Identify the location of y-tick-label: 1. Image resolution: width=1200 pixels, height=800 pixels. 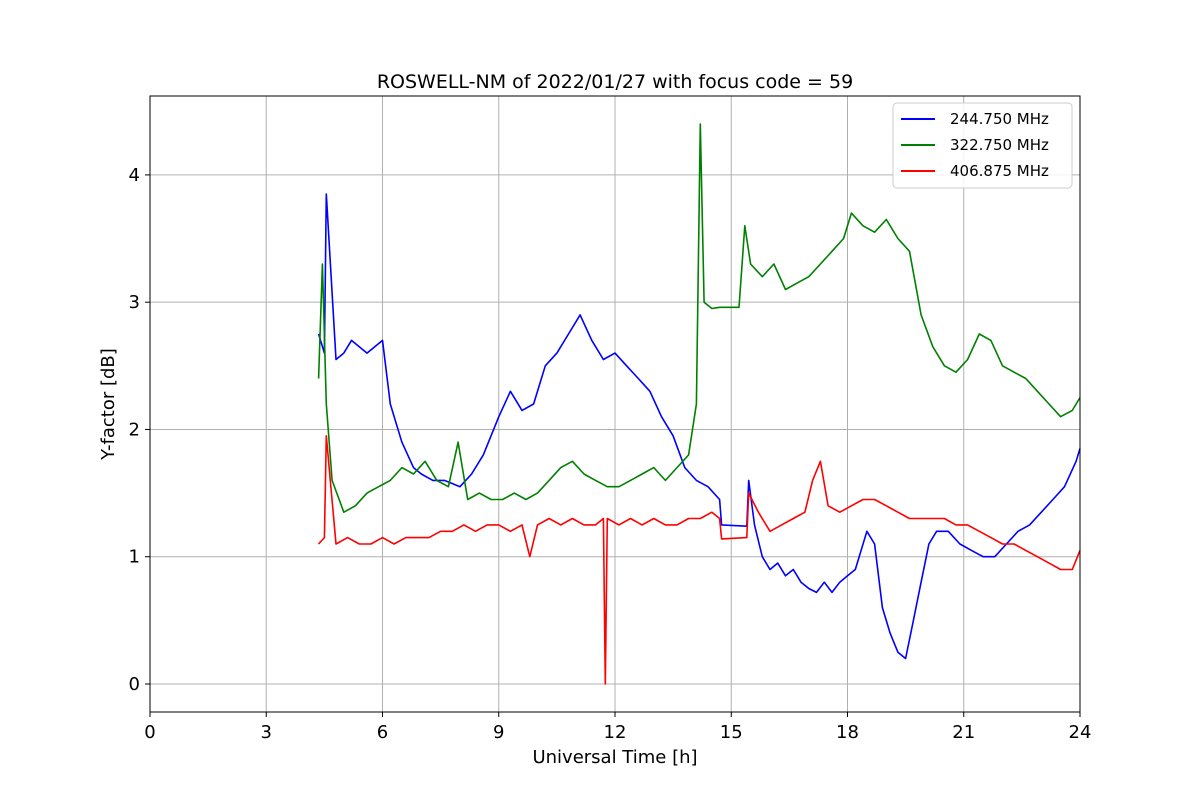
(134, 557).